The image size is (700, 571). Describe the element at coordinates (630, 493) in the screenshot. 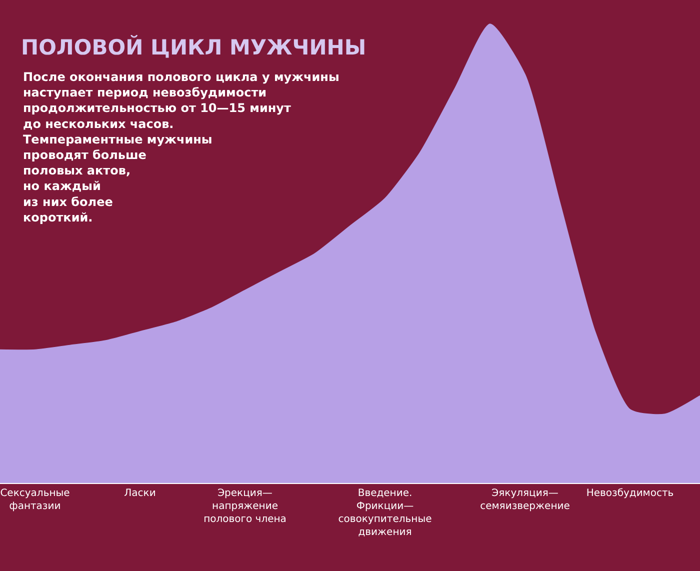

I see `x-tick-label: Невозбудимость` at that location.